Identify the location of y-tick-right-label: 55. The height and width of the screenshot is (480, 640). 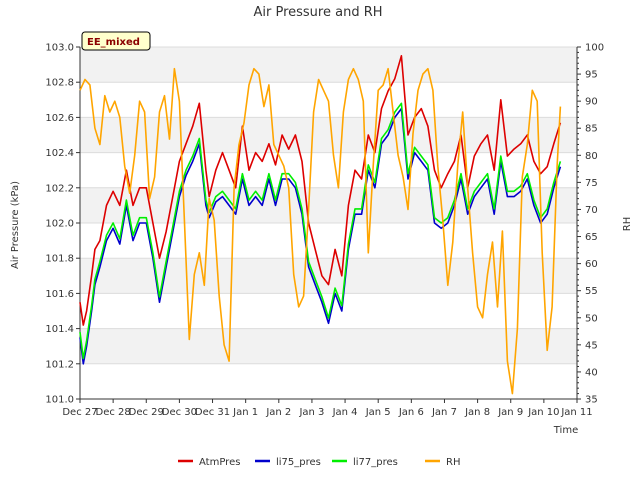
(591, 291).